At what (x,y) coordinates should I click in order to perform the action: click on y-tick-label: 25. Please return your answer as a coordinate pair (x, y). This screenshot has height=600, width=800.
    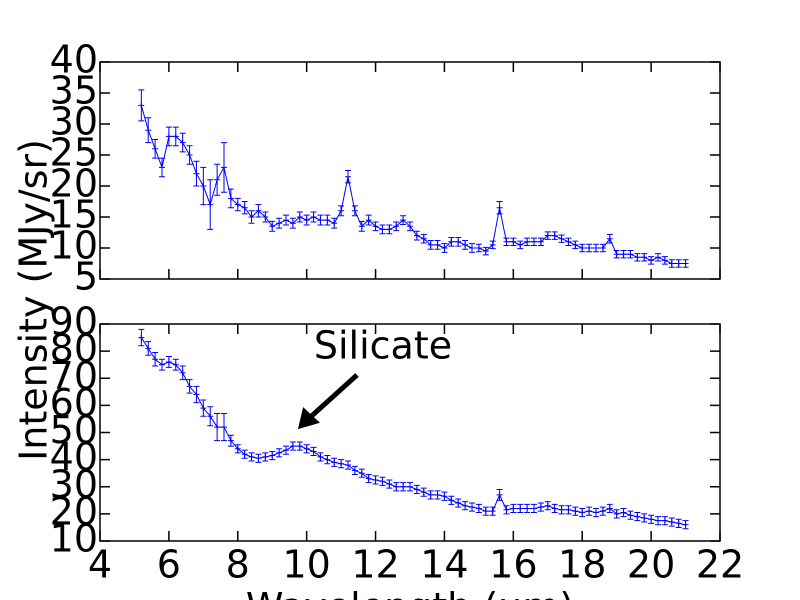
    Looking at the image, I should click on (74, 153).